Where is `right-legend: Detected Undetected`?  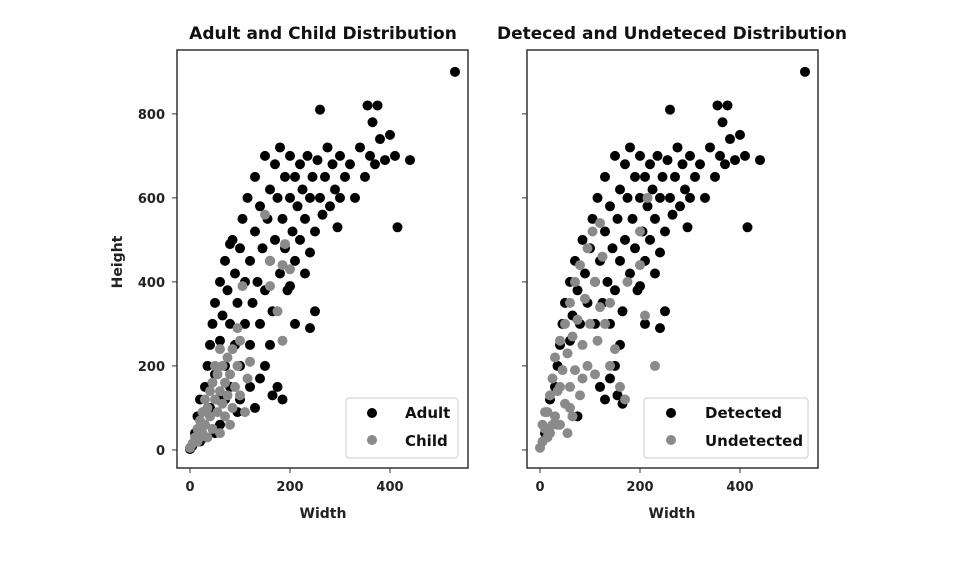 right-legend: Detected Undetected is located at coordinates (726, 428).